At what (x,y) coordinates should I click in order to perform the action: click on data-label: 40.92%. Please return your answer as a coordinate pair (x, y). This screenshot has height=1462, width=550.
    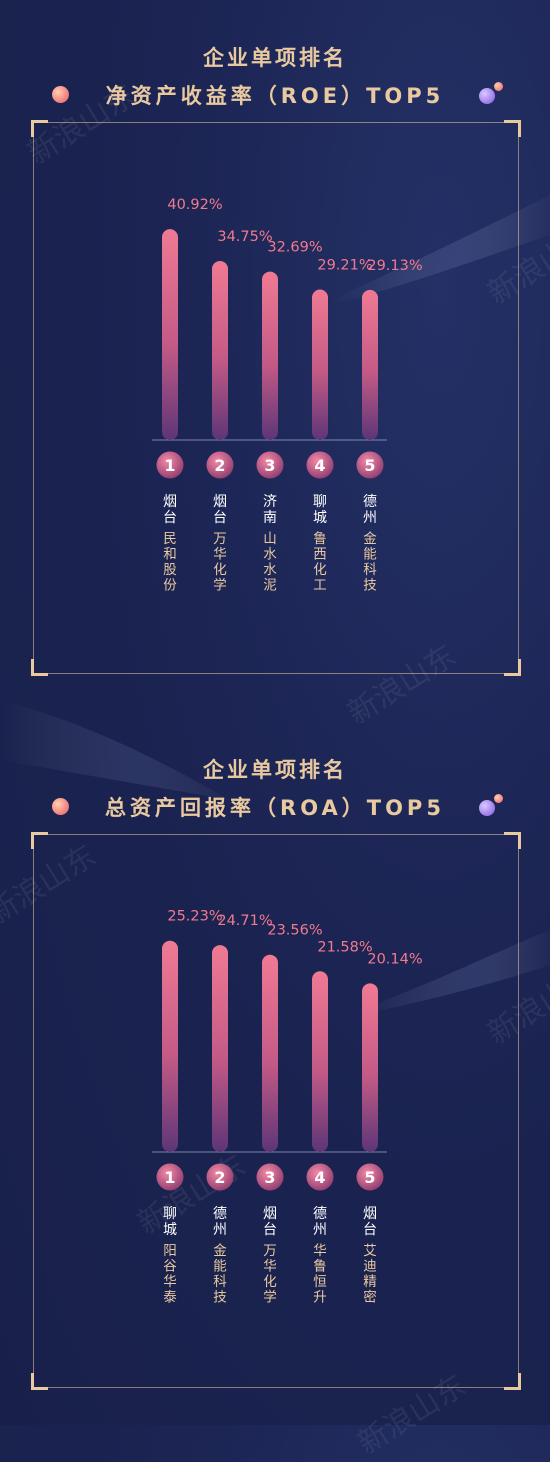
    Looking at the image, I should click on (194, 205).